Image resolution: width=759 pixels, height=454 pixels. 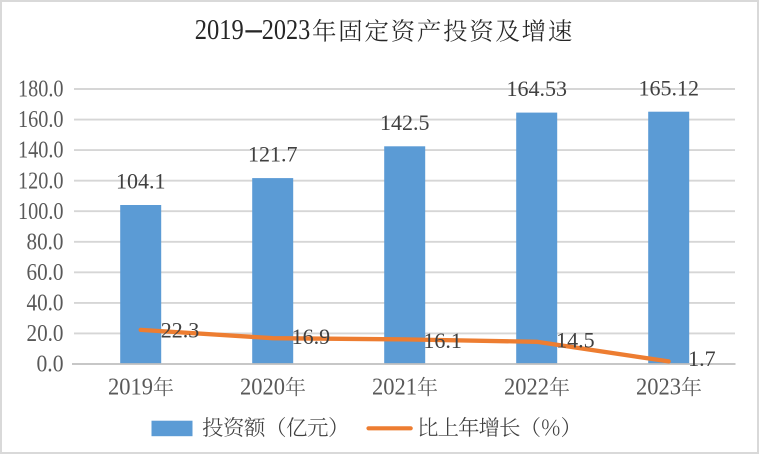 I want to click on svg-text: 104.1, so click(x=141, y=181).